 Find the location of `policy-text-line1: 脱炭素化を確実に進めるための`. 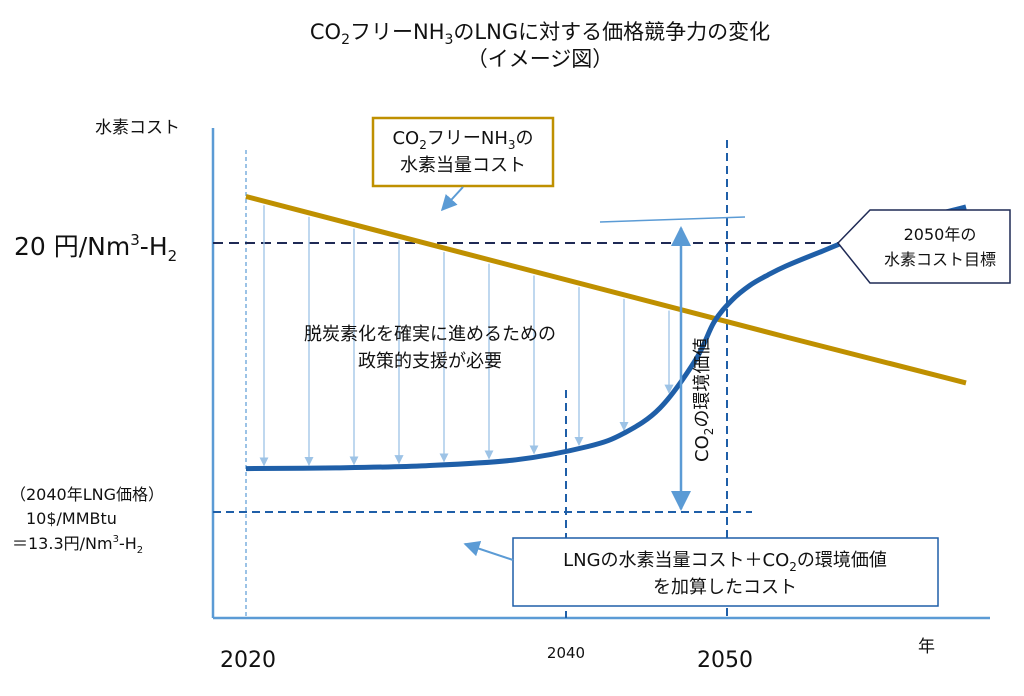

policy-text-line1: 脱炭素化を確実に進めるための is located at coordinates (430, 334).